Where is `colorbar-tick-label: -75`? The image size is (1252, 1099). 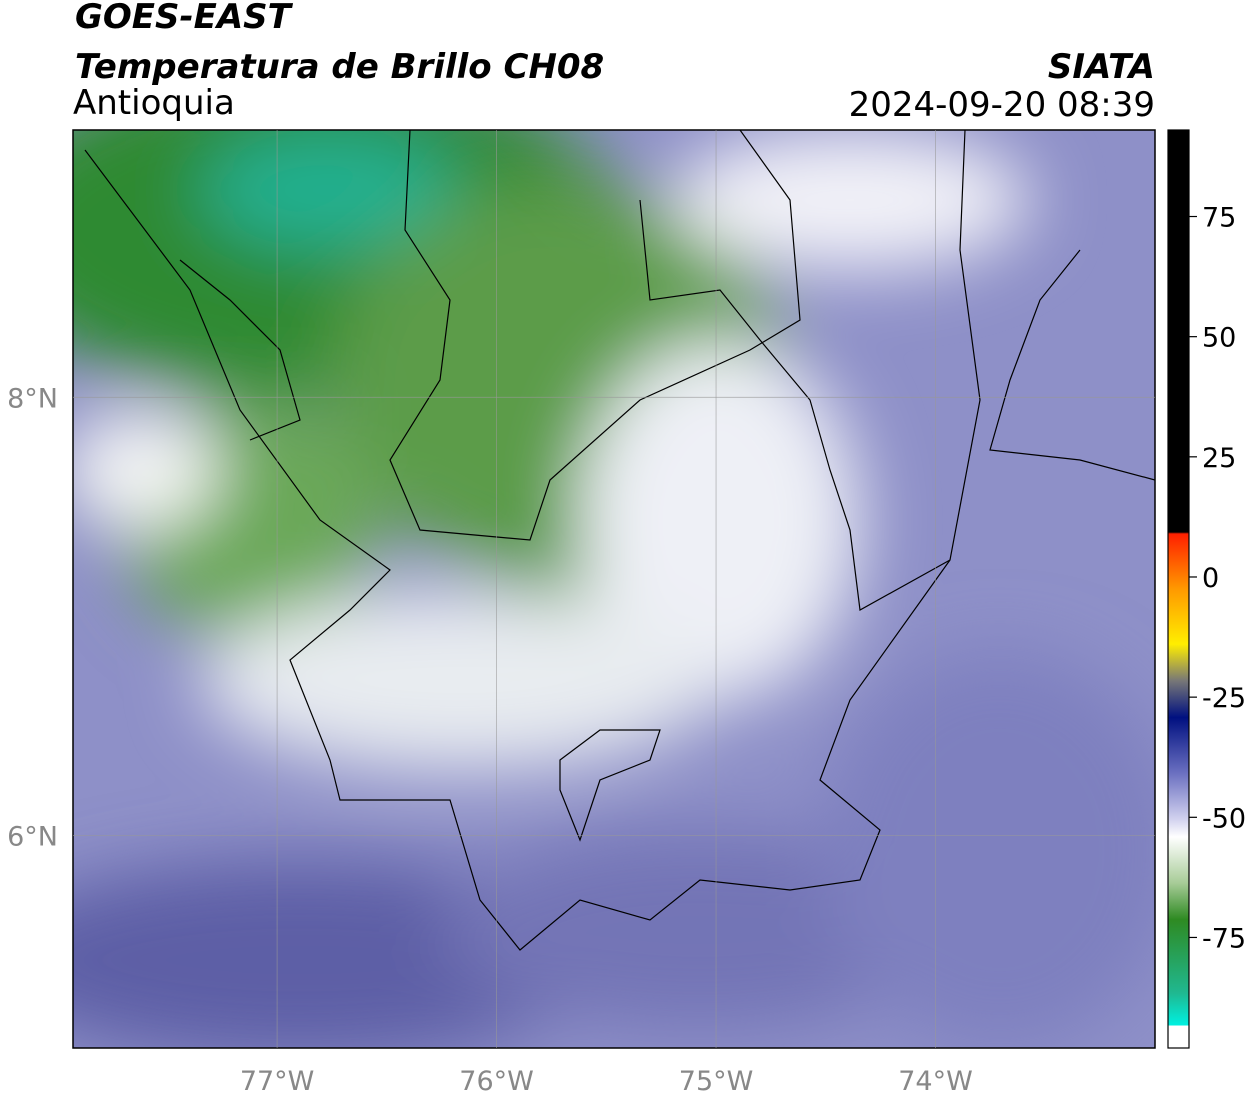 colorbar-tick-label: -75 is located at coordinates (1224, 938).